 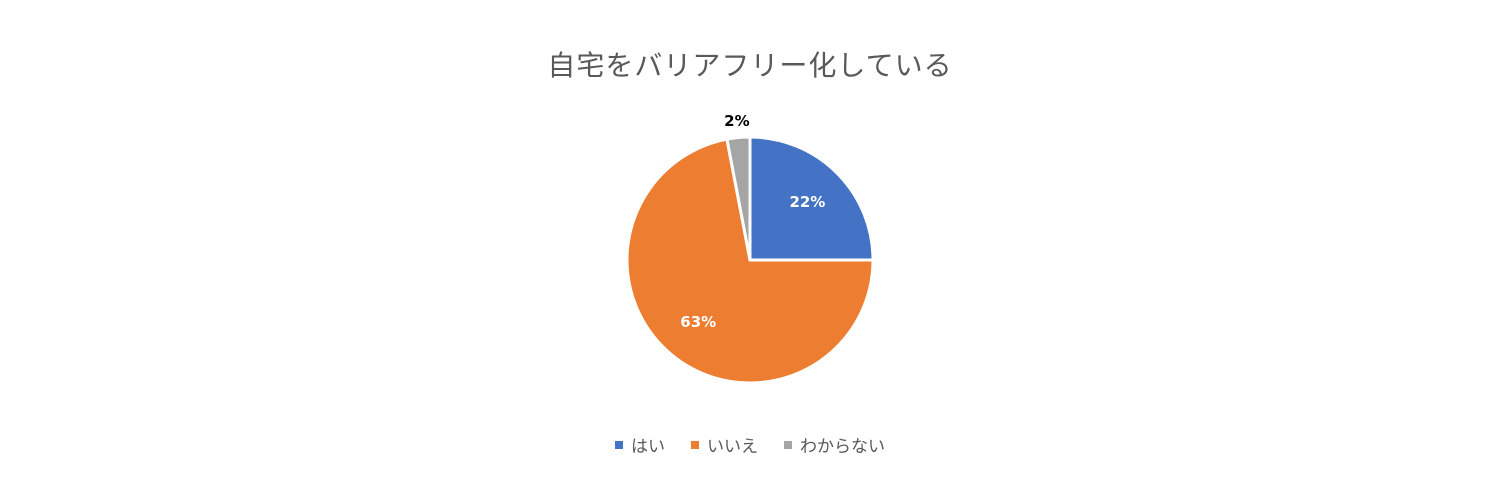 What do you see at coordinates (648, 447) in the screenshot?
I see `legend-label-yes: はい` at bounding box center [648, 447].